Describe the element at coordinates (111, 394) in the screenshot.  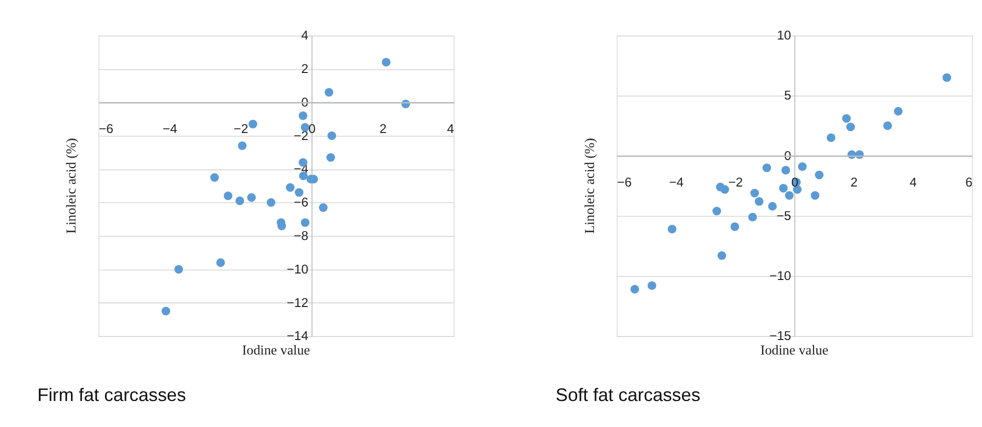
I see `text: Firm fat carcasses` at that location.